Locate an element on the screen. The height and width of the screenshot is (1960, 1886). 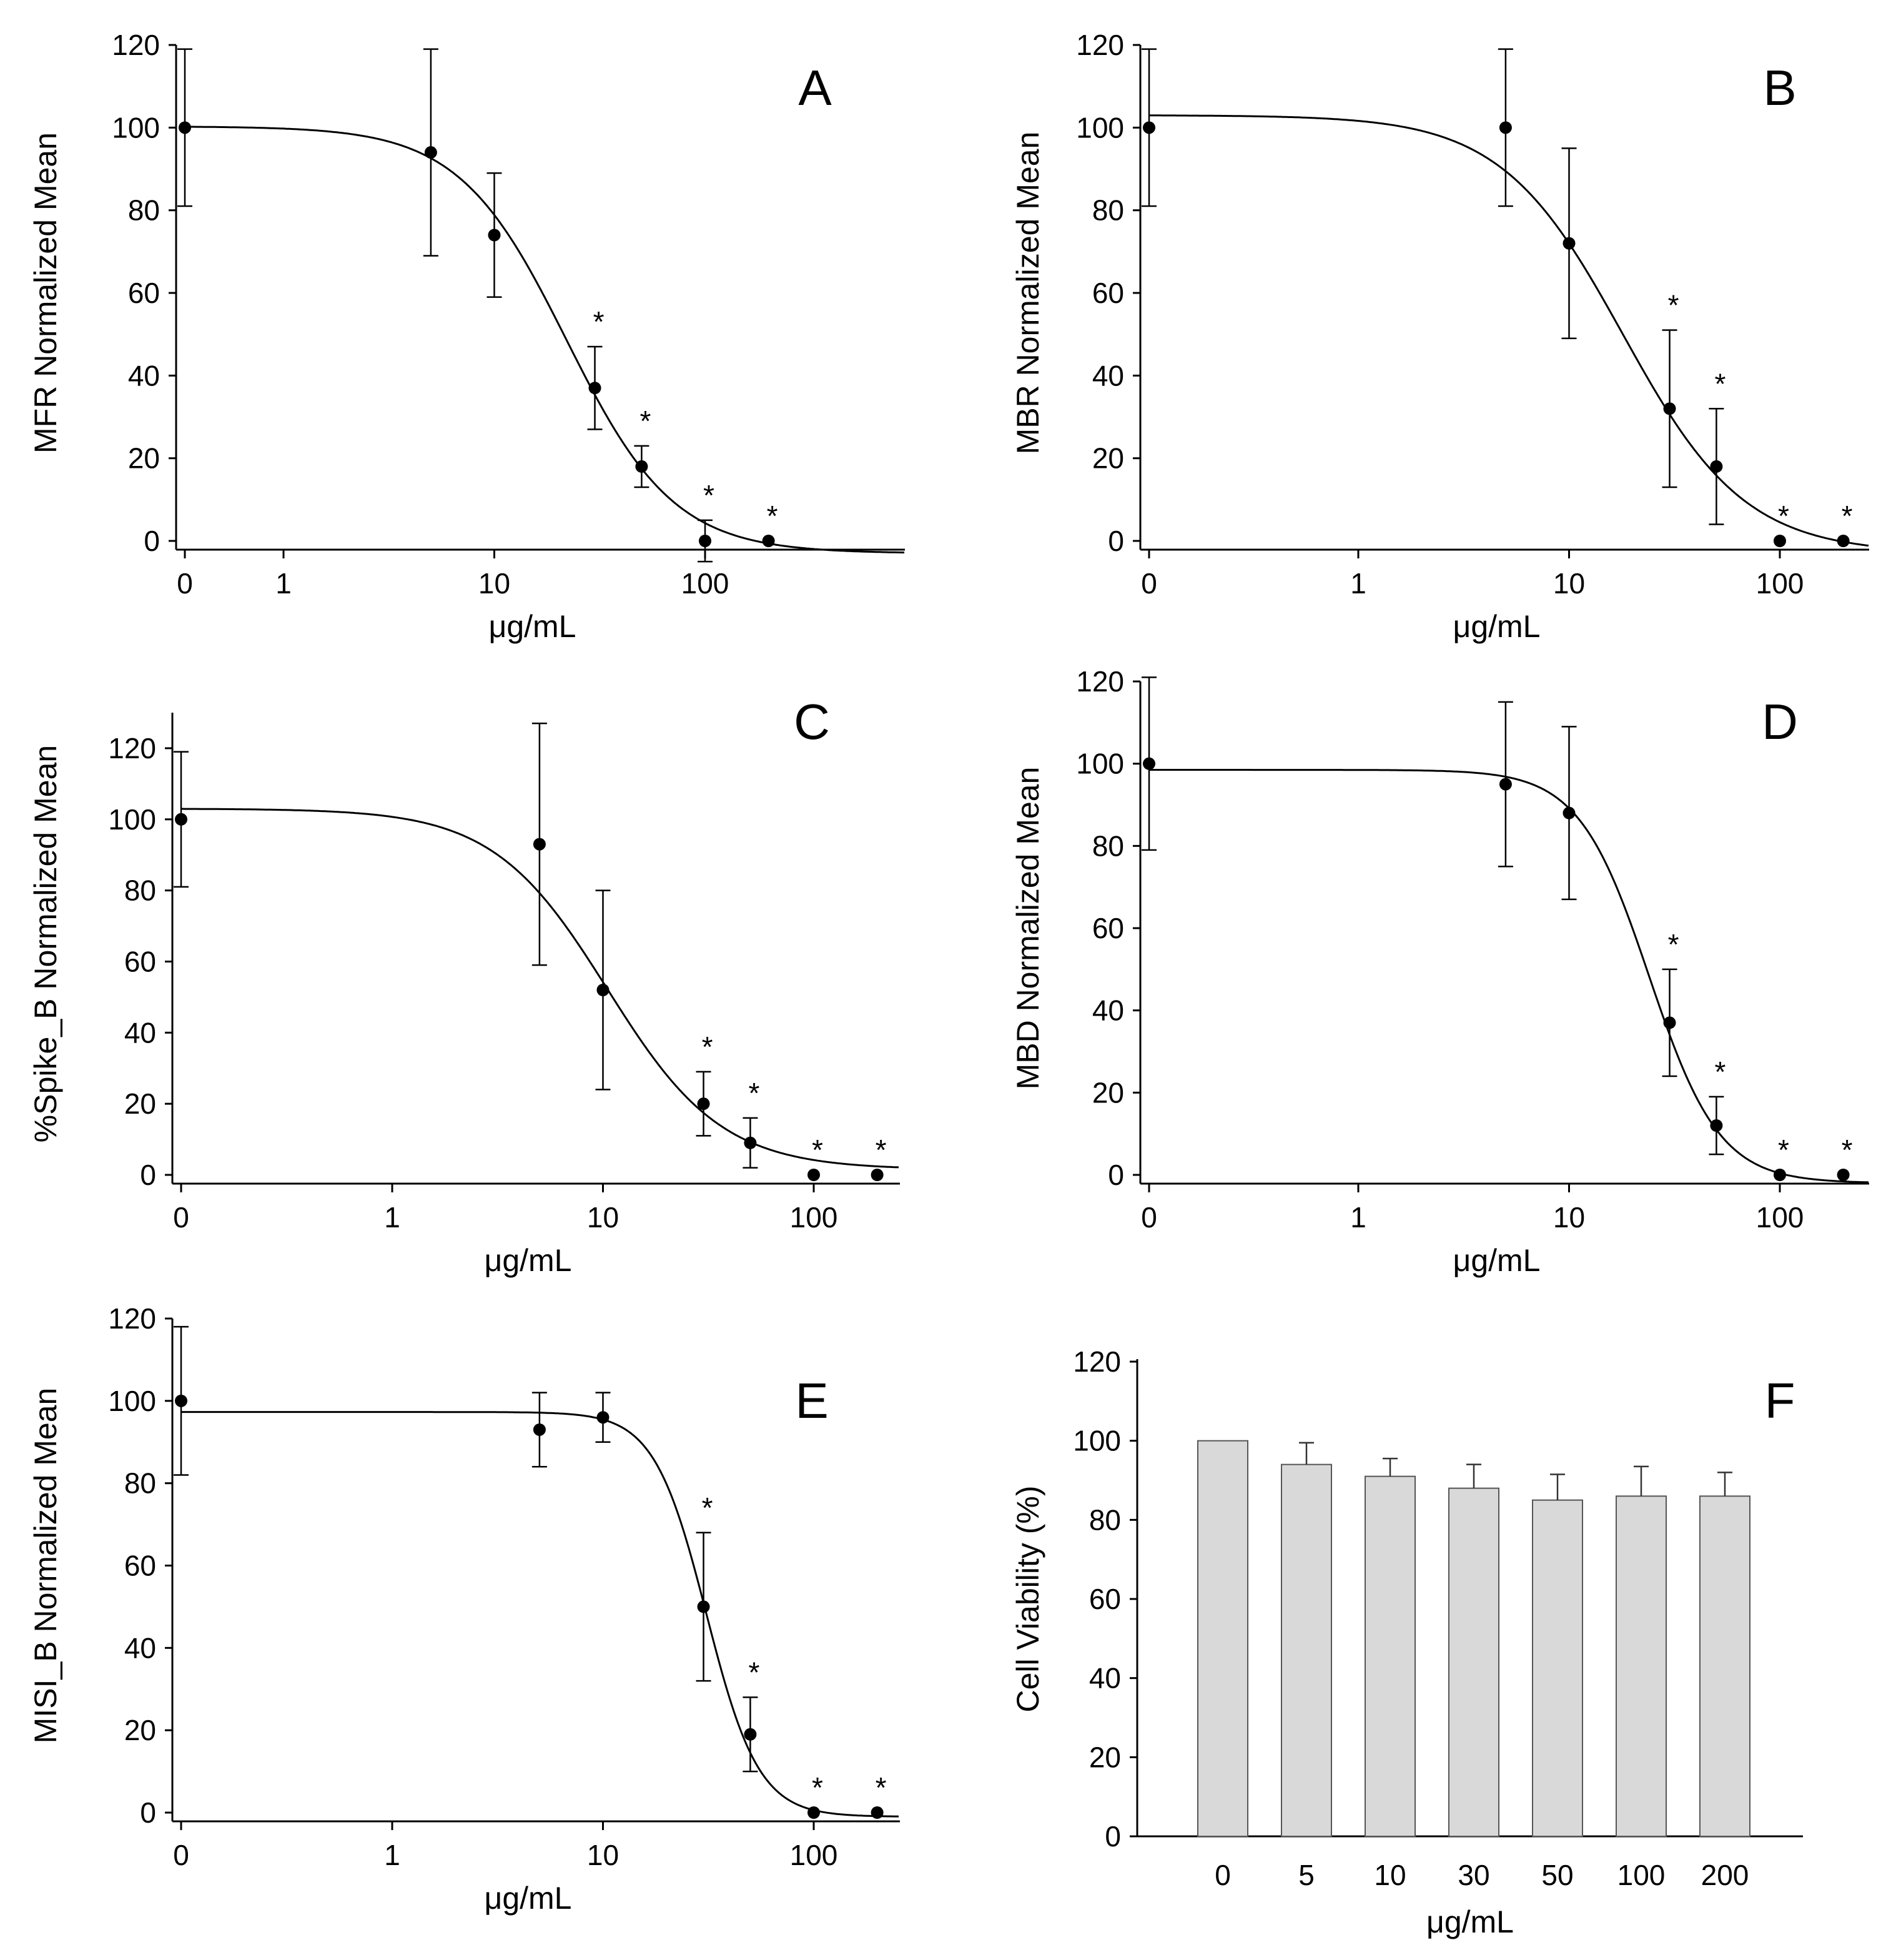
panel-letter: E is located at coordinates (811, 1400).